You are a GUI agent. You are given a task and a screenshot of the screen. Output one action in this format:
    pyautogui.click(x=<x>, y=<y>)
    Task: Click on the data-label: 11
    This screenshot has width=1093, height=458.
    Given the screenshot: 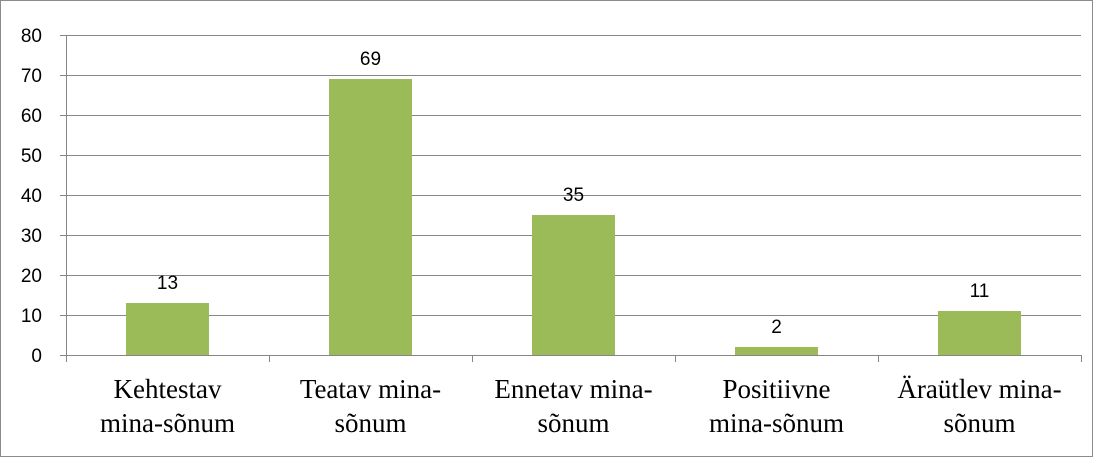 What is the action you would take?
    pyautogui.click(x=980, y=291)
    